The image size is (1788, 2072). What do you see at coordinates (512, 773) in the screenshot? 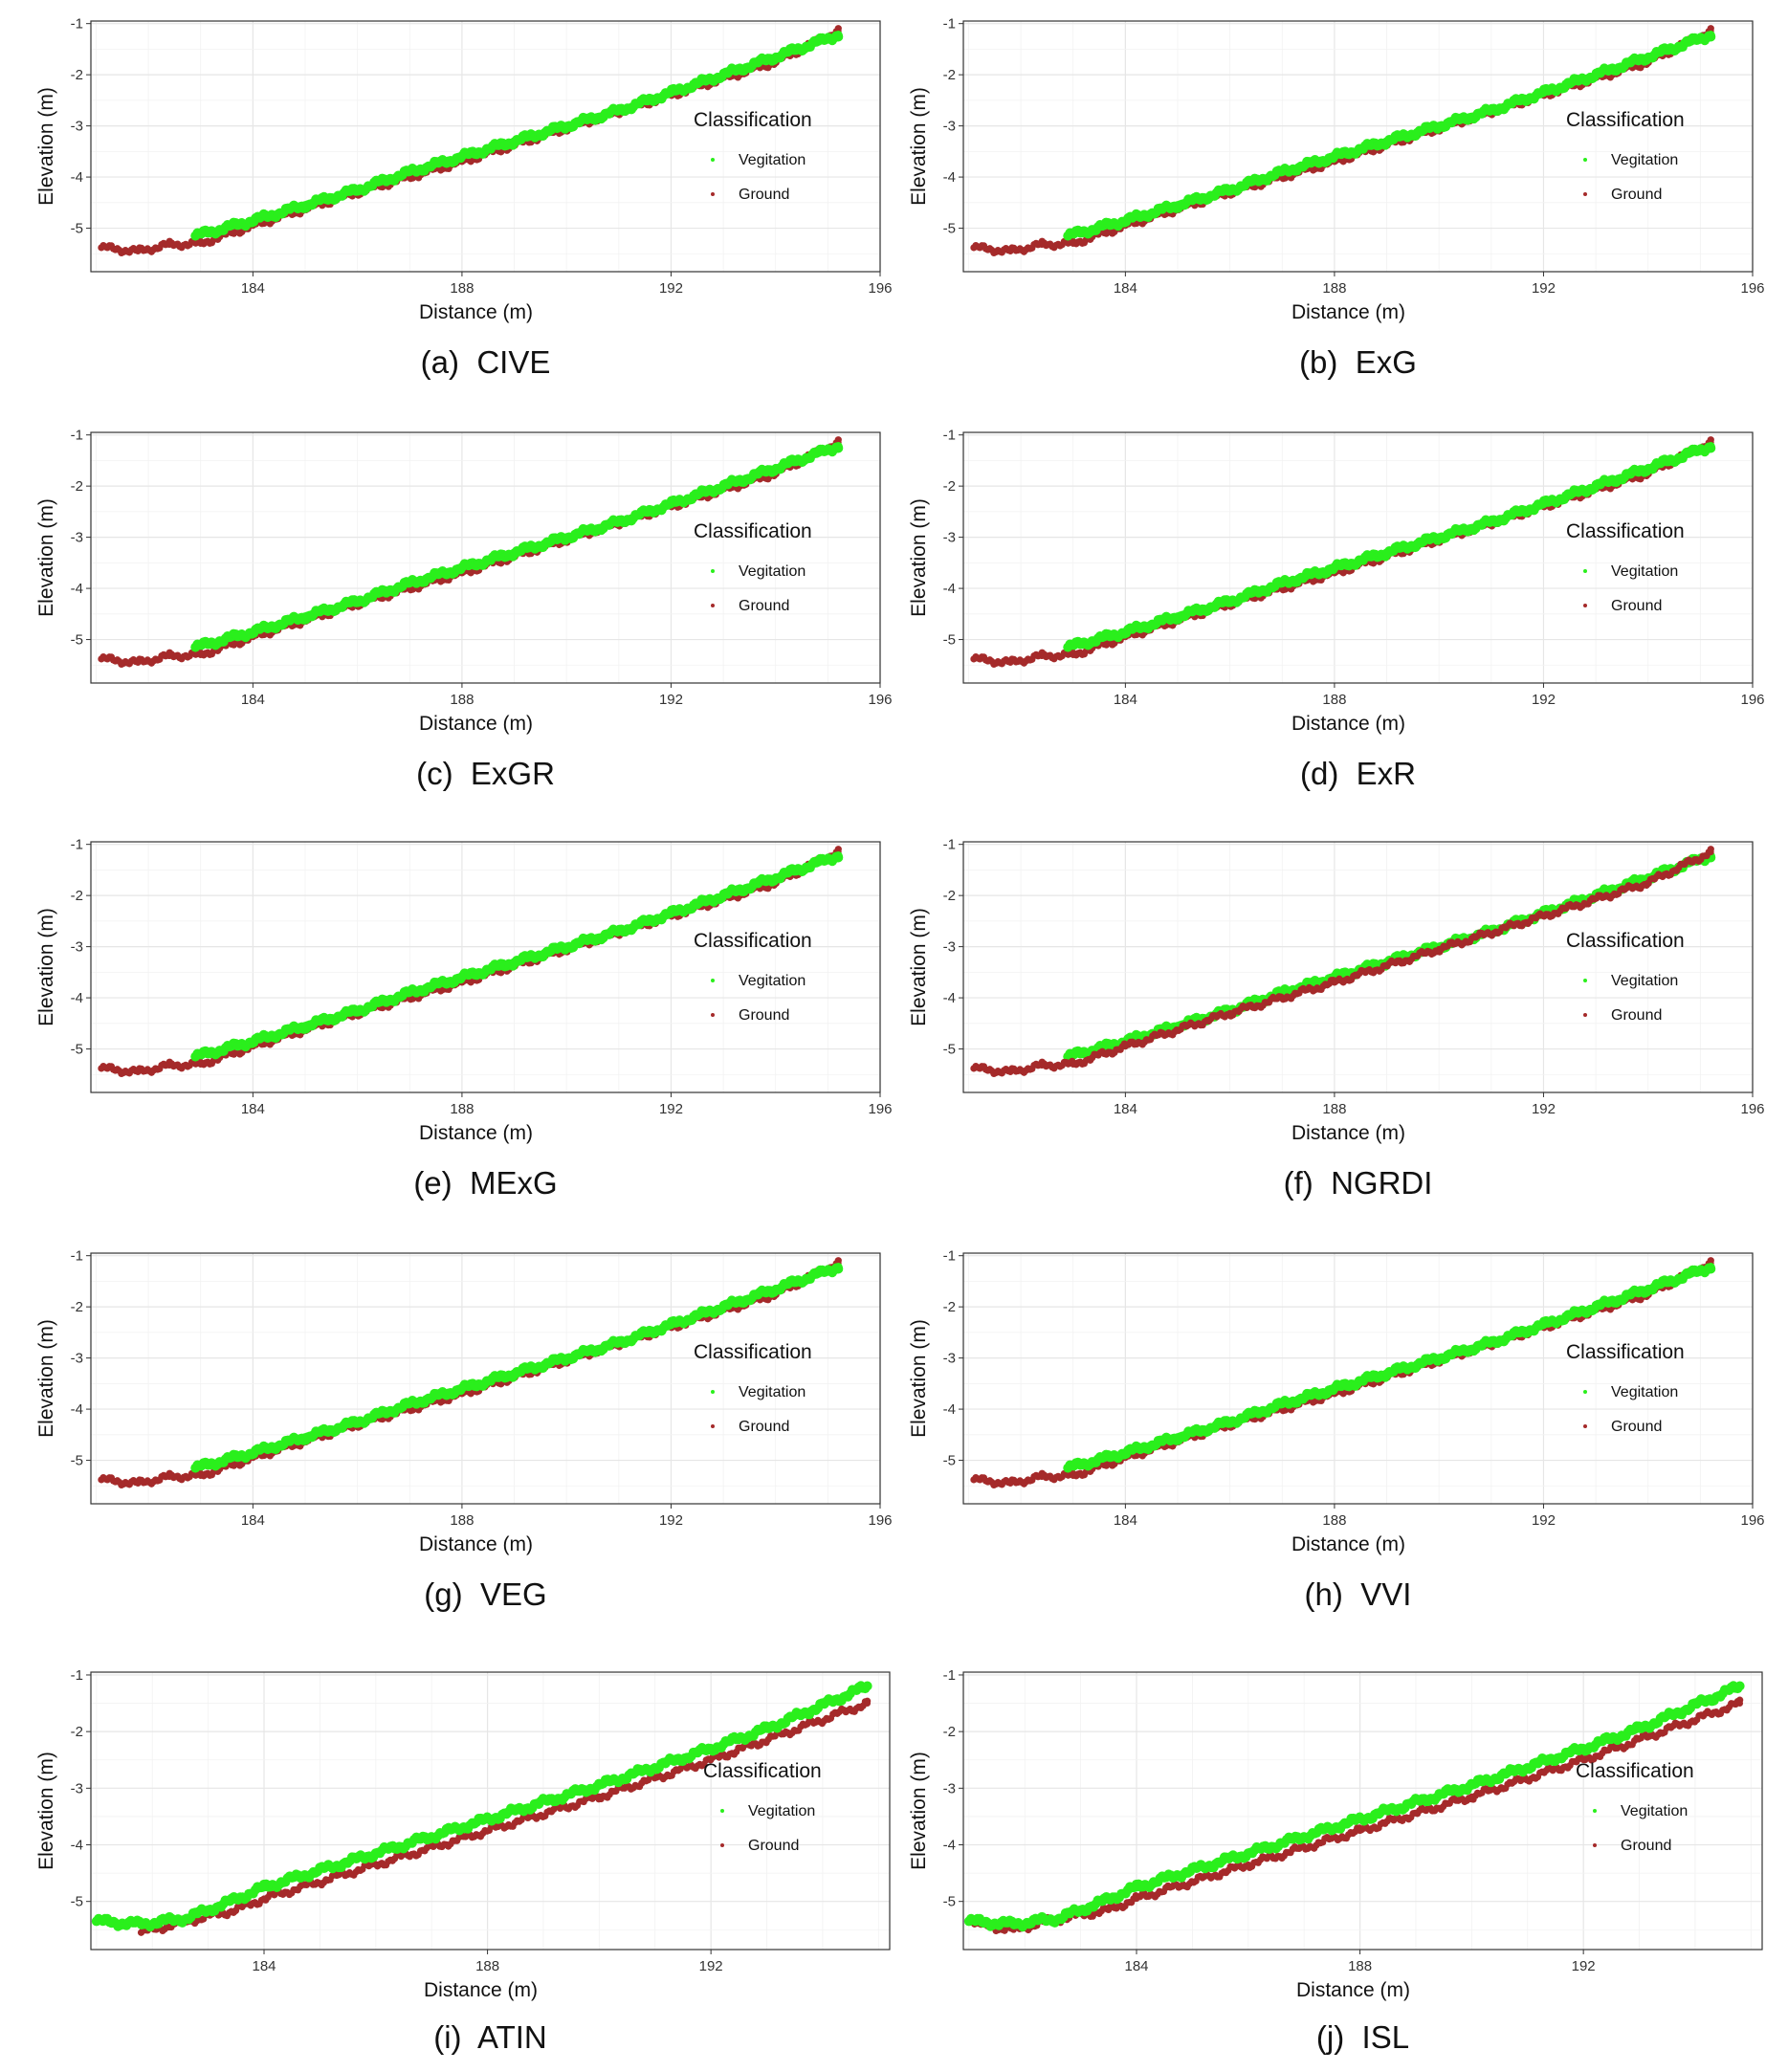
I see `caption-index-name: ExGR` at bounding box center [512, 773].